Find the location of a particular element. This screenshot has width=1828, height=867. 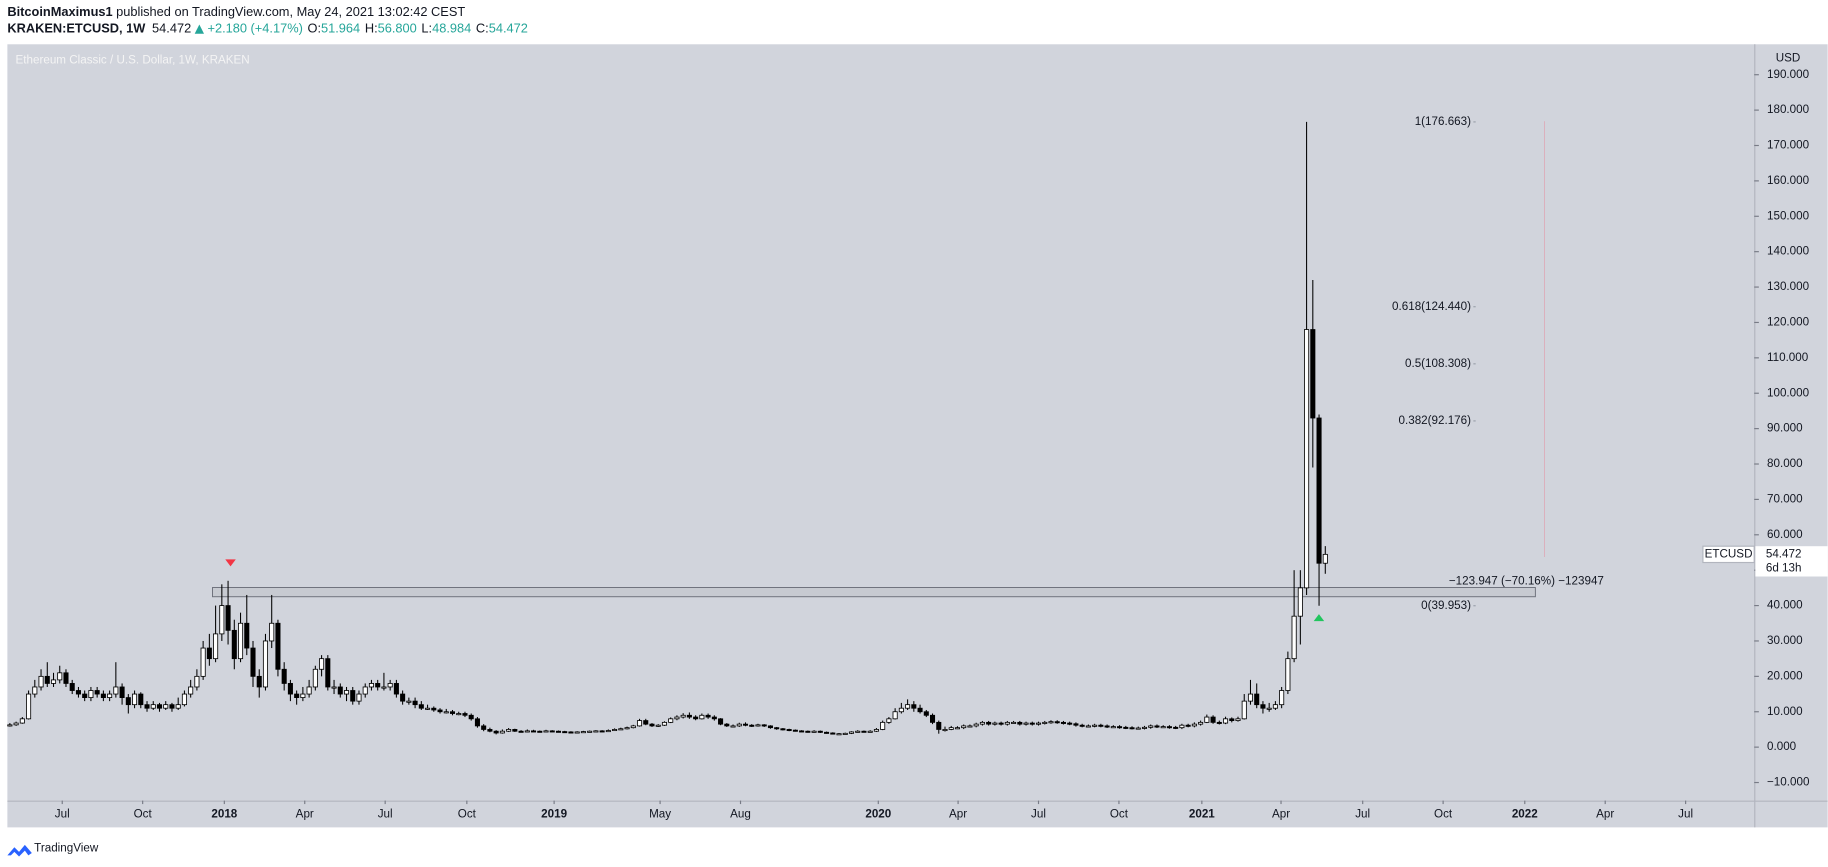

author: BitcoinMaximus1 is located at coordinates (59, 11).